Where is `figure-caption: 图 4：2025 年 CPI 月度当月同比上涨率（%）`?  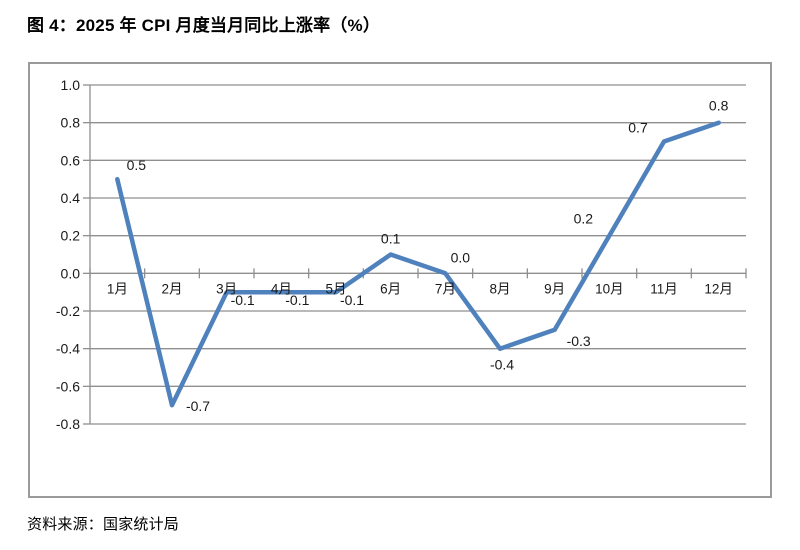
figure-caption: 图 4：2025 年 CPI 月度当月同比上涨率（%） is located at coordinates (204, 25).